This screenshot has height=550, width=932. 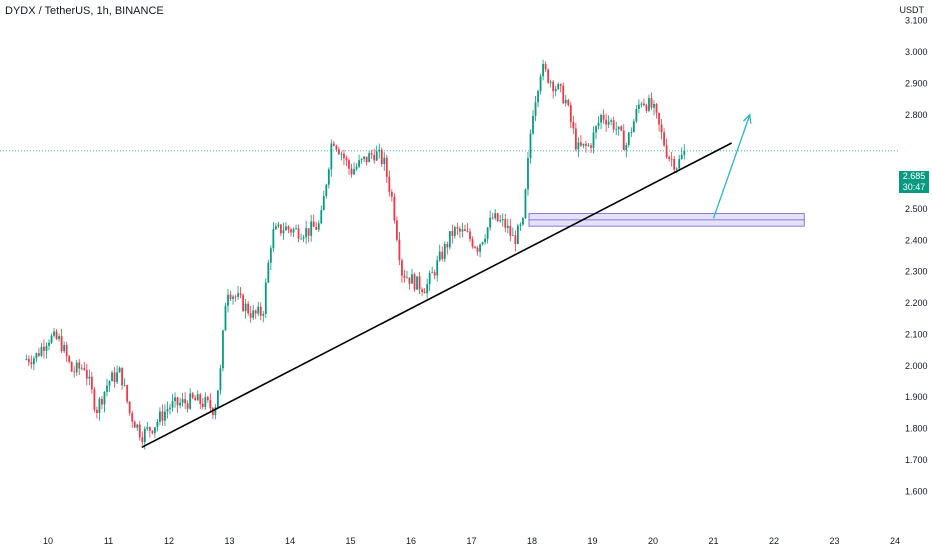 I want to click on y-tick-label: 2.900, so click(x=916, y=83).